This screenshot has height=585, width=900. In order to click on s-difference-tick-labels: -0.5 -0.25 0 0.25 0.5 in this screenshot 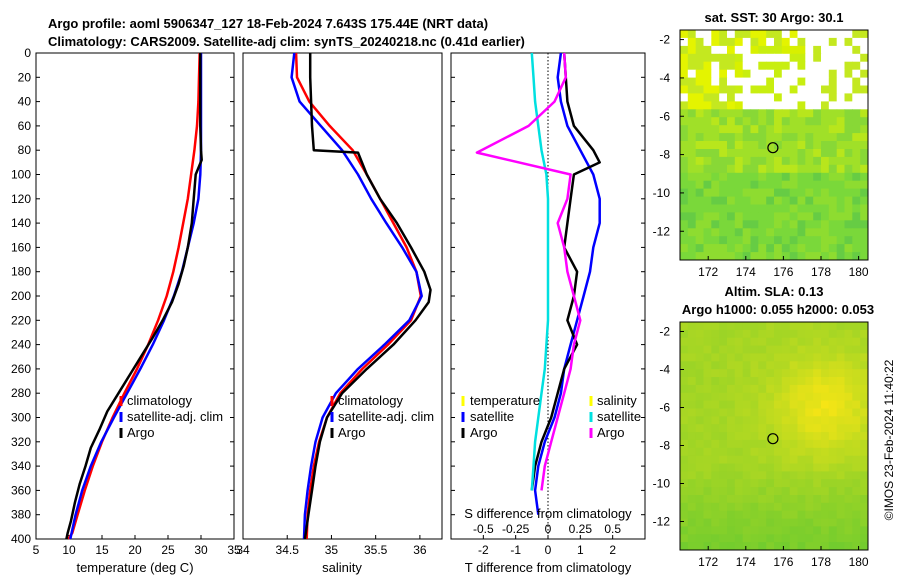, I will do `click(547, 529)`.